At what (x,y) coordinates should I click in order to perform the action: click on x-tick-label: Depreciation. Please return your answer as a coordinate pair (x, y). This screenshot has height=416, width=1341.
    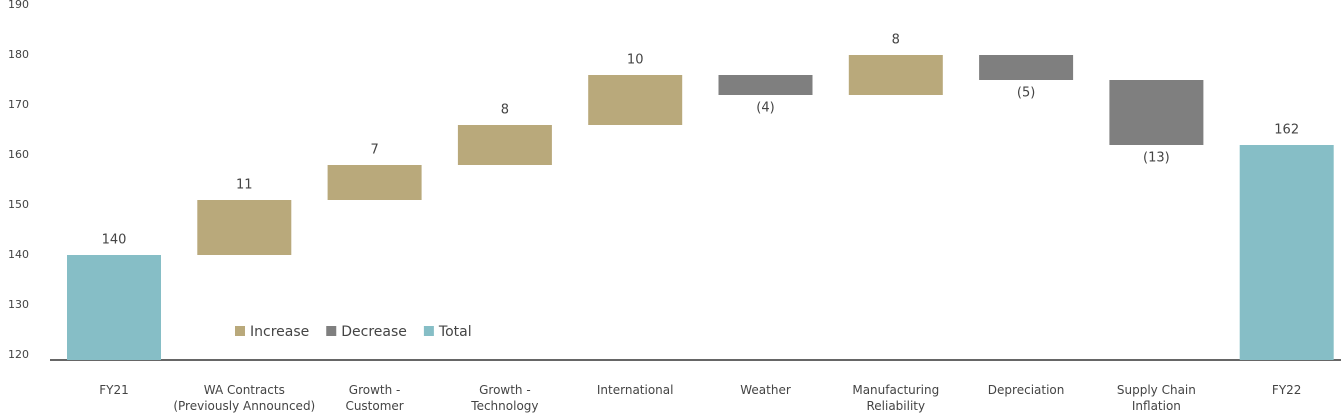
    Looking at the image, I should click on (1026, 390).